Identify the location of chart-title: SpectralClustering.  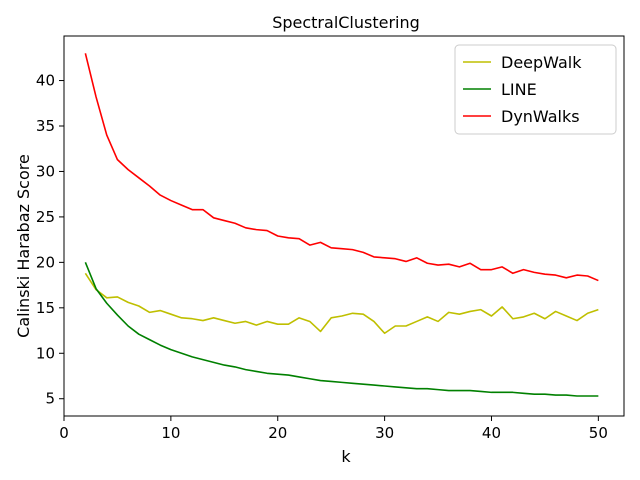
(346, 22).